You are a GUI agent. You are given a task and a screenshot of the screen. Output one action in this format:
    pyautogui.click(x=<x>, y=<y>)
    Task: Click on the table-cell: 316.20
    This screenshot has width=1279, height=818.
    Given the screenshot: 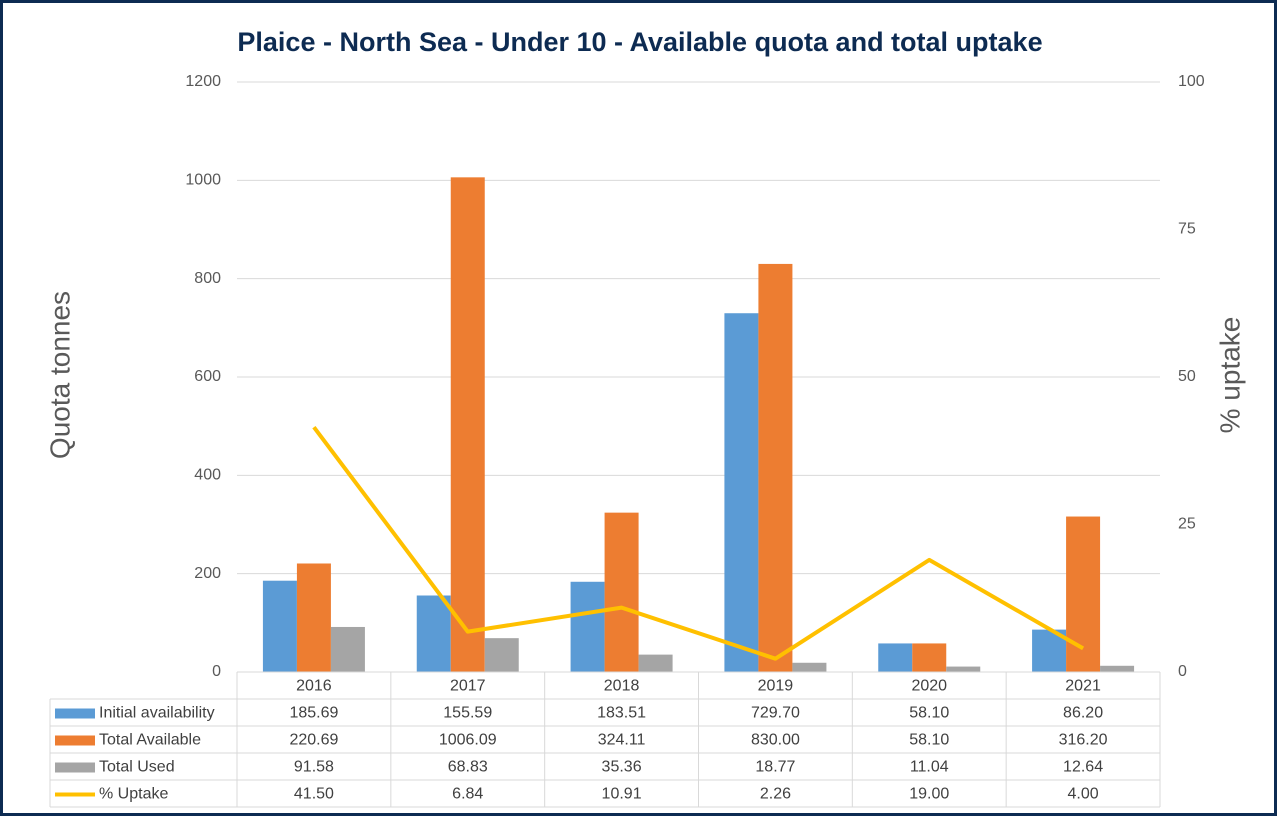 What is the action you would take?
    pyautogui.click(x=1083, y=740)
    